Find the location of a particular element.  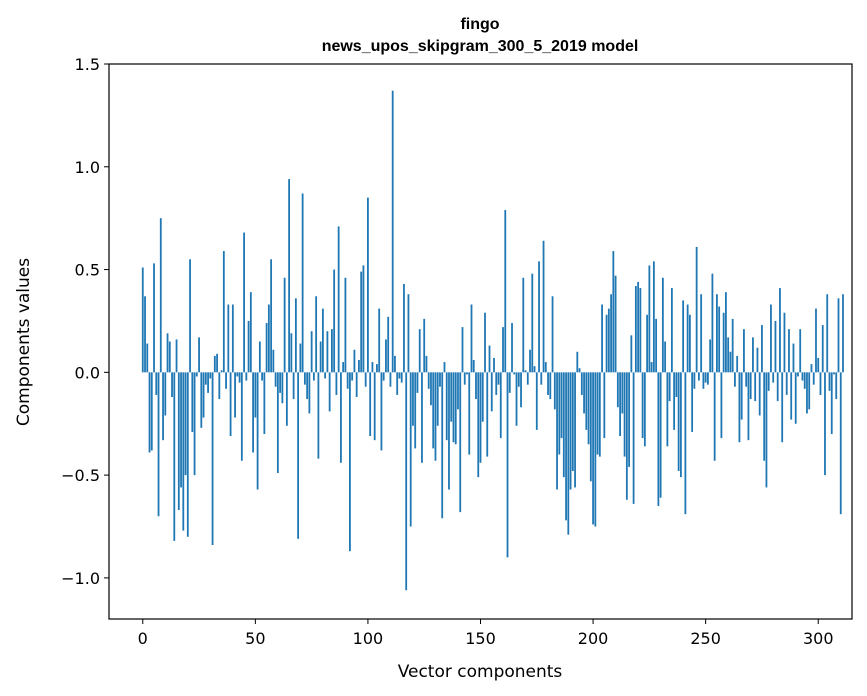

y-axis-ticks: −1.0 −0.5 0.0 0.5 1.0 1.5 is located at coordinates (85, 321).